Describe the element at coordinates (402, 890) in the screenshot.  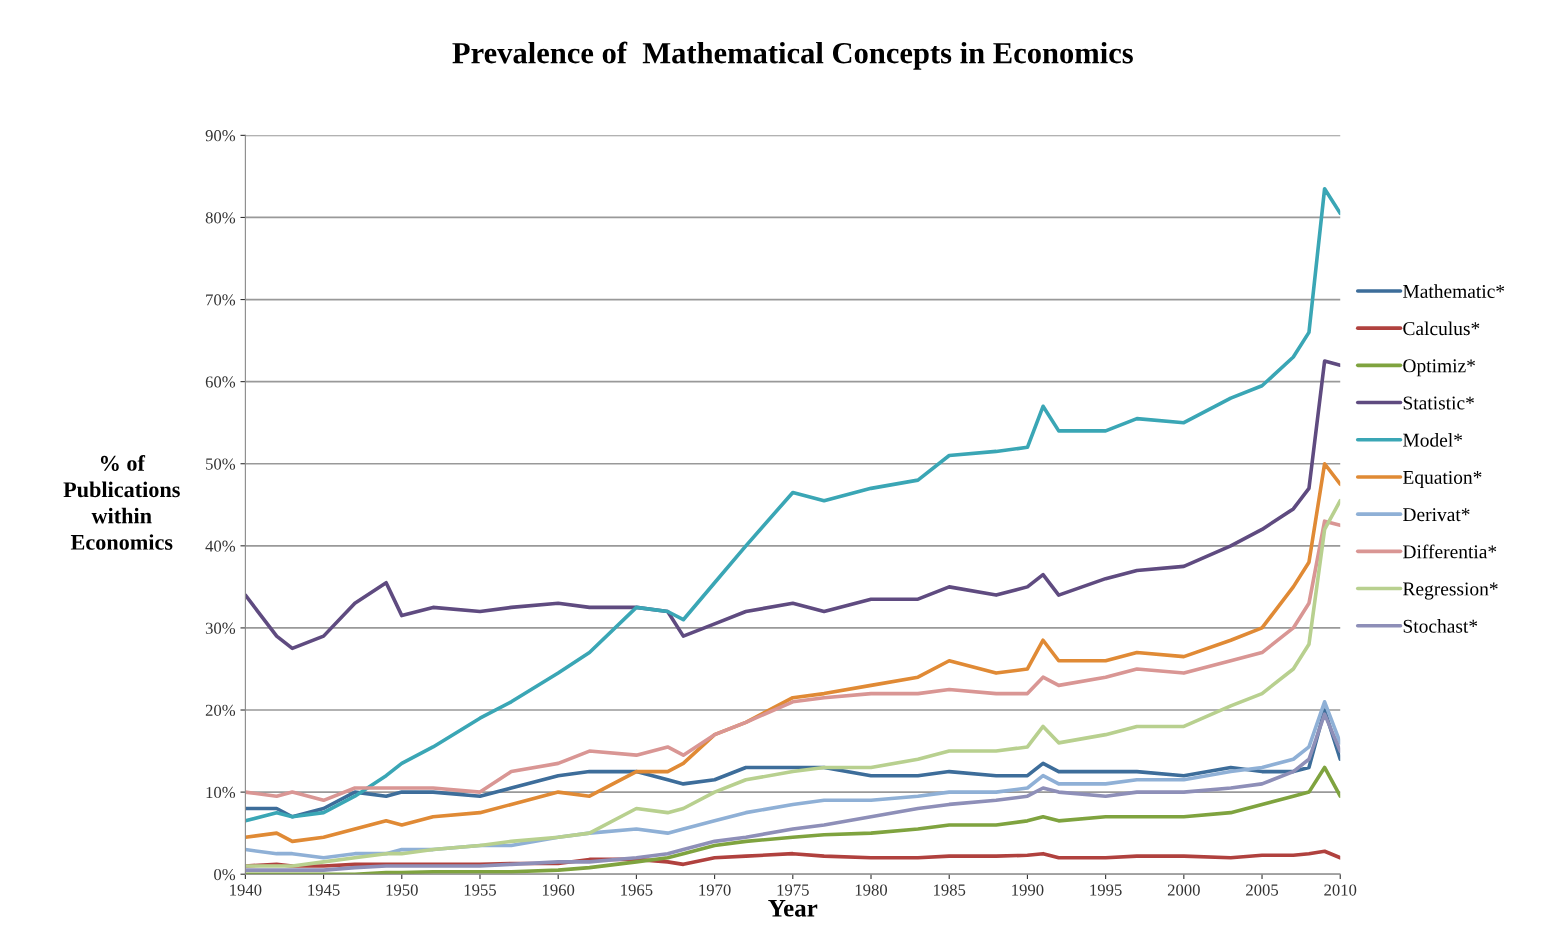
I see `x-tick-label: 1950` at that location.